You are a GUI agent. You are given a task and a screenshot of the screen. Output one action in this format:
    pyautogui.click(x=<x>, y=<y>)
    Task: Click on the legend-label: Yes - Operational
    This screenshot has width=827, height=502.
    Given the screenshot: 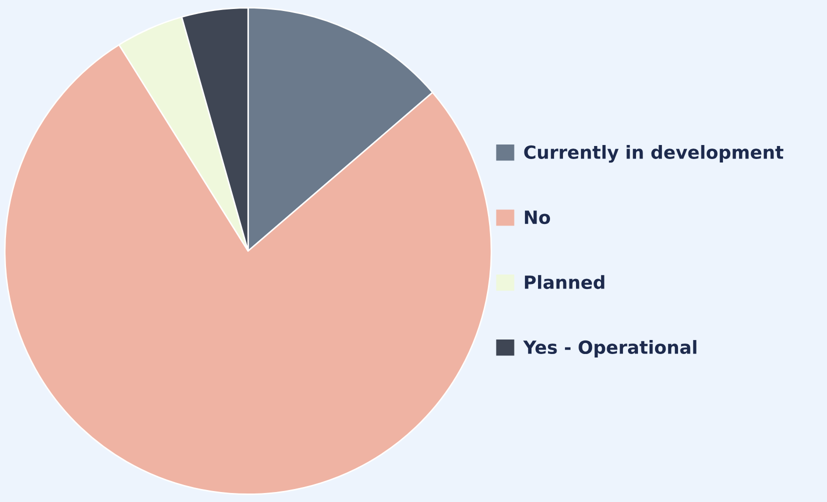 What is the action you would take?
    pyautogui.click(x=609, y=349)
    